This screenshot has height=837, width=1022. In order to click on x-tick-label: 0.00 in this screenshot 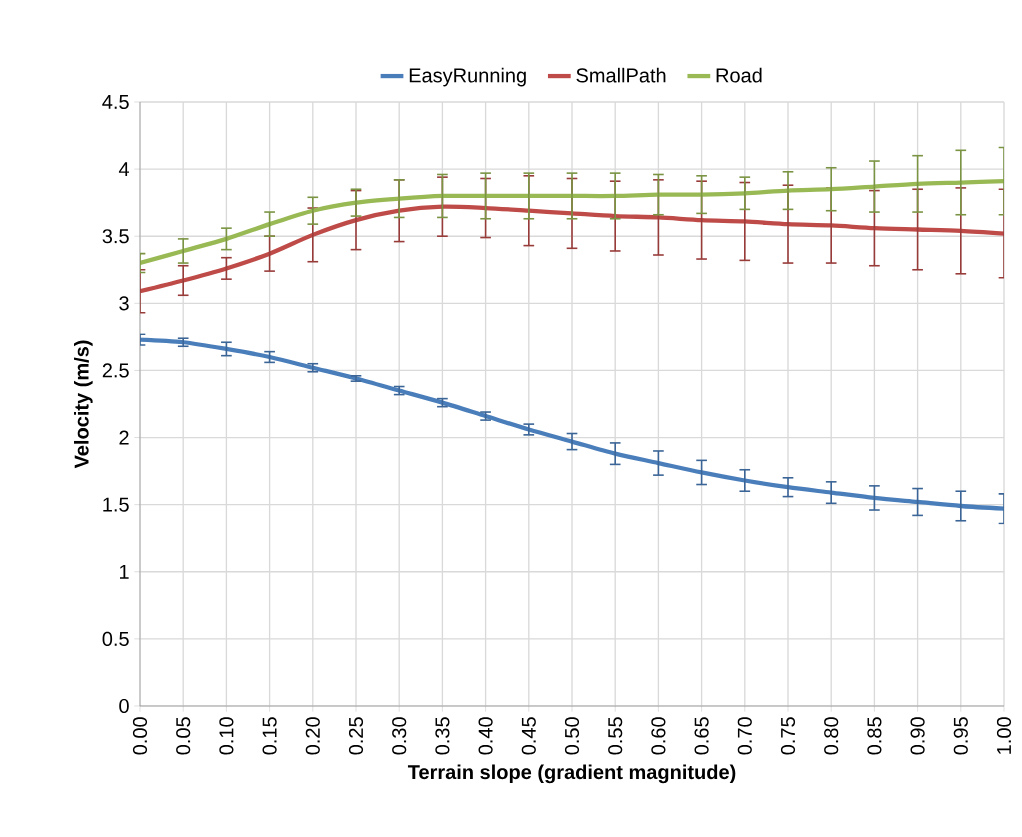, I will do `click(140, 736)`.